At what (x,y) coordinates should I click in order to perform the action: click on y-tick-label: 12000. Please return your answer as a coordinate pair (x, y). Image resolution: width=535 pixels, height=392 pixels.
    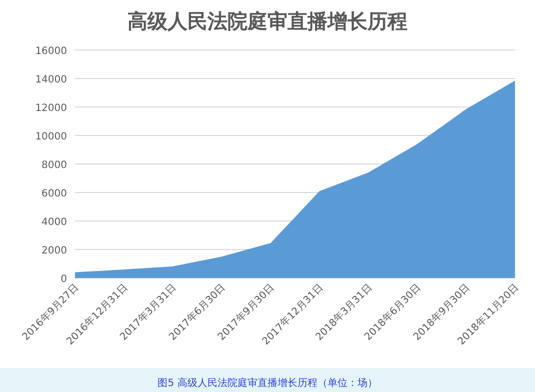
    Looking at the image, I should click on (51, 108).